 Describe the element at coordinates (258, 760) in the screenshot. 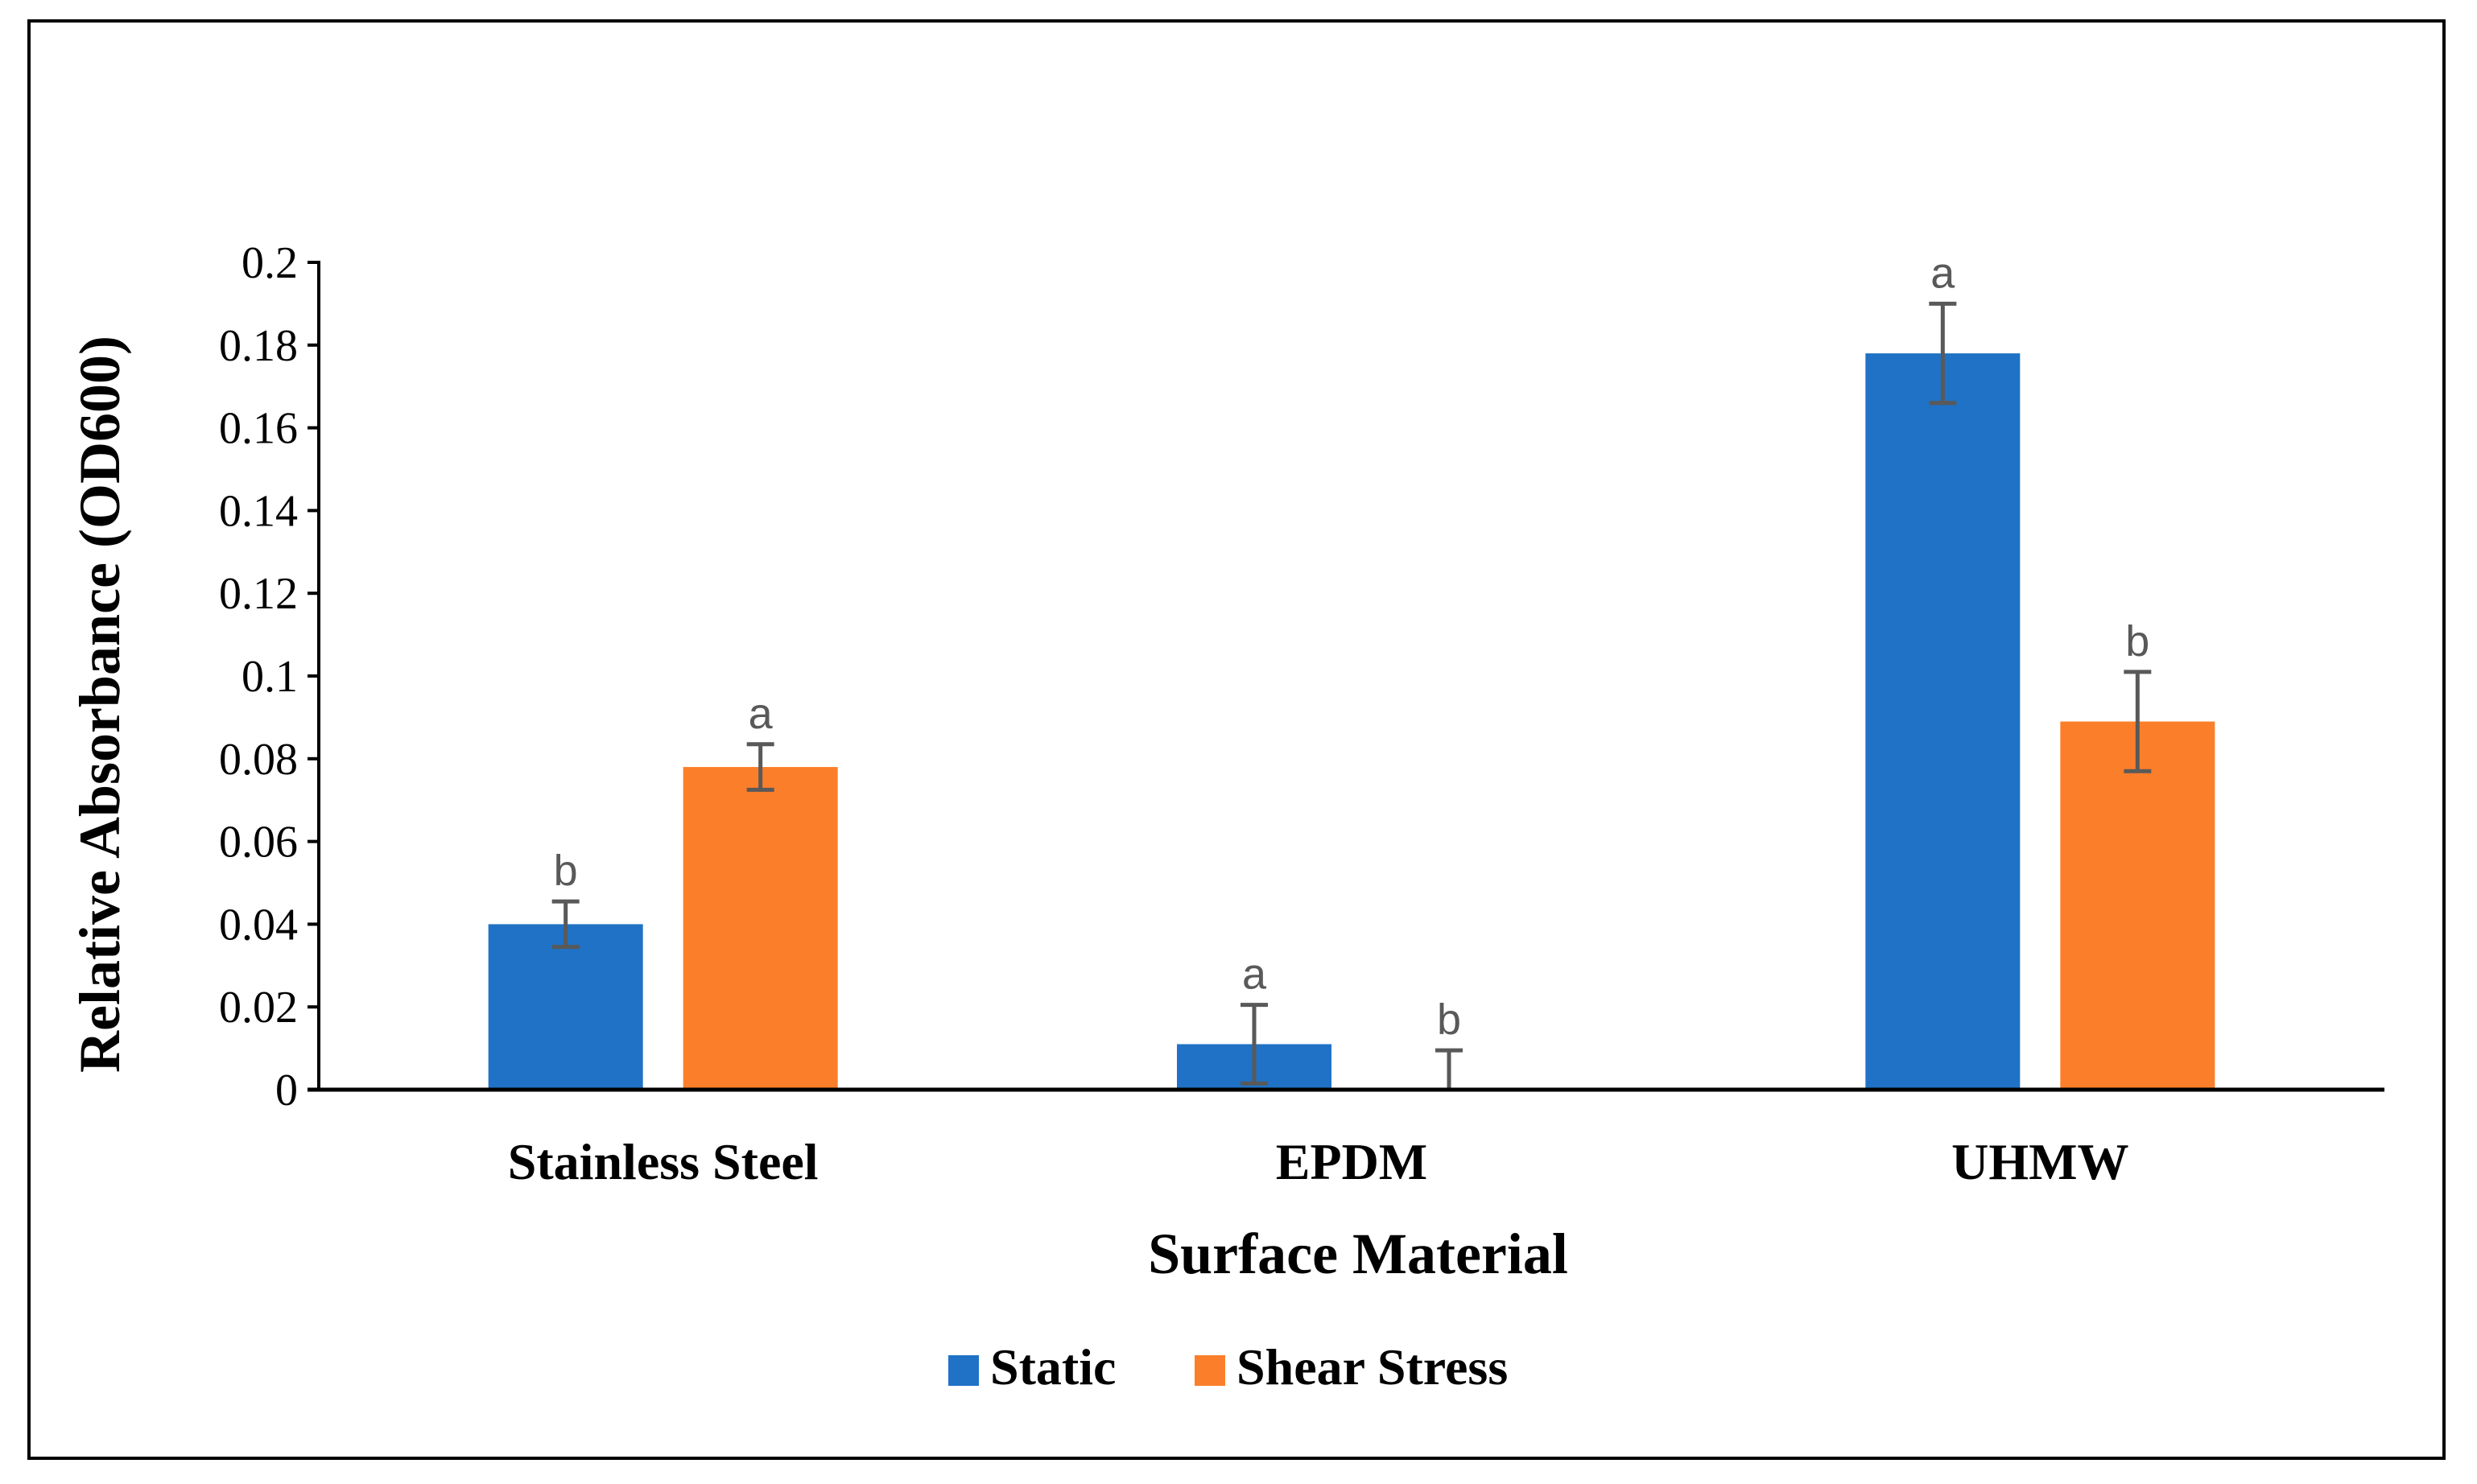

I see `y-tick-label: 0.08` at that location.